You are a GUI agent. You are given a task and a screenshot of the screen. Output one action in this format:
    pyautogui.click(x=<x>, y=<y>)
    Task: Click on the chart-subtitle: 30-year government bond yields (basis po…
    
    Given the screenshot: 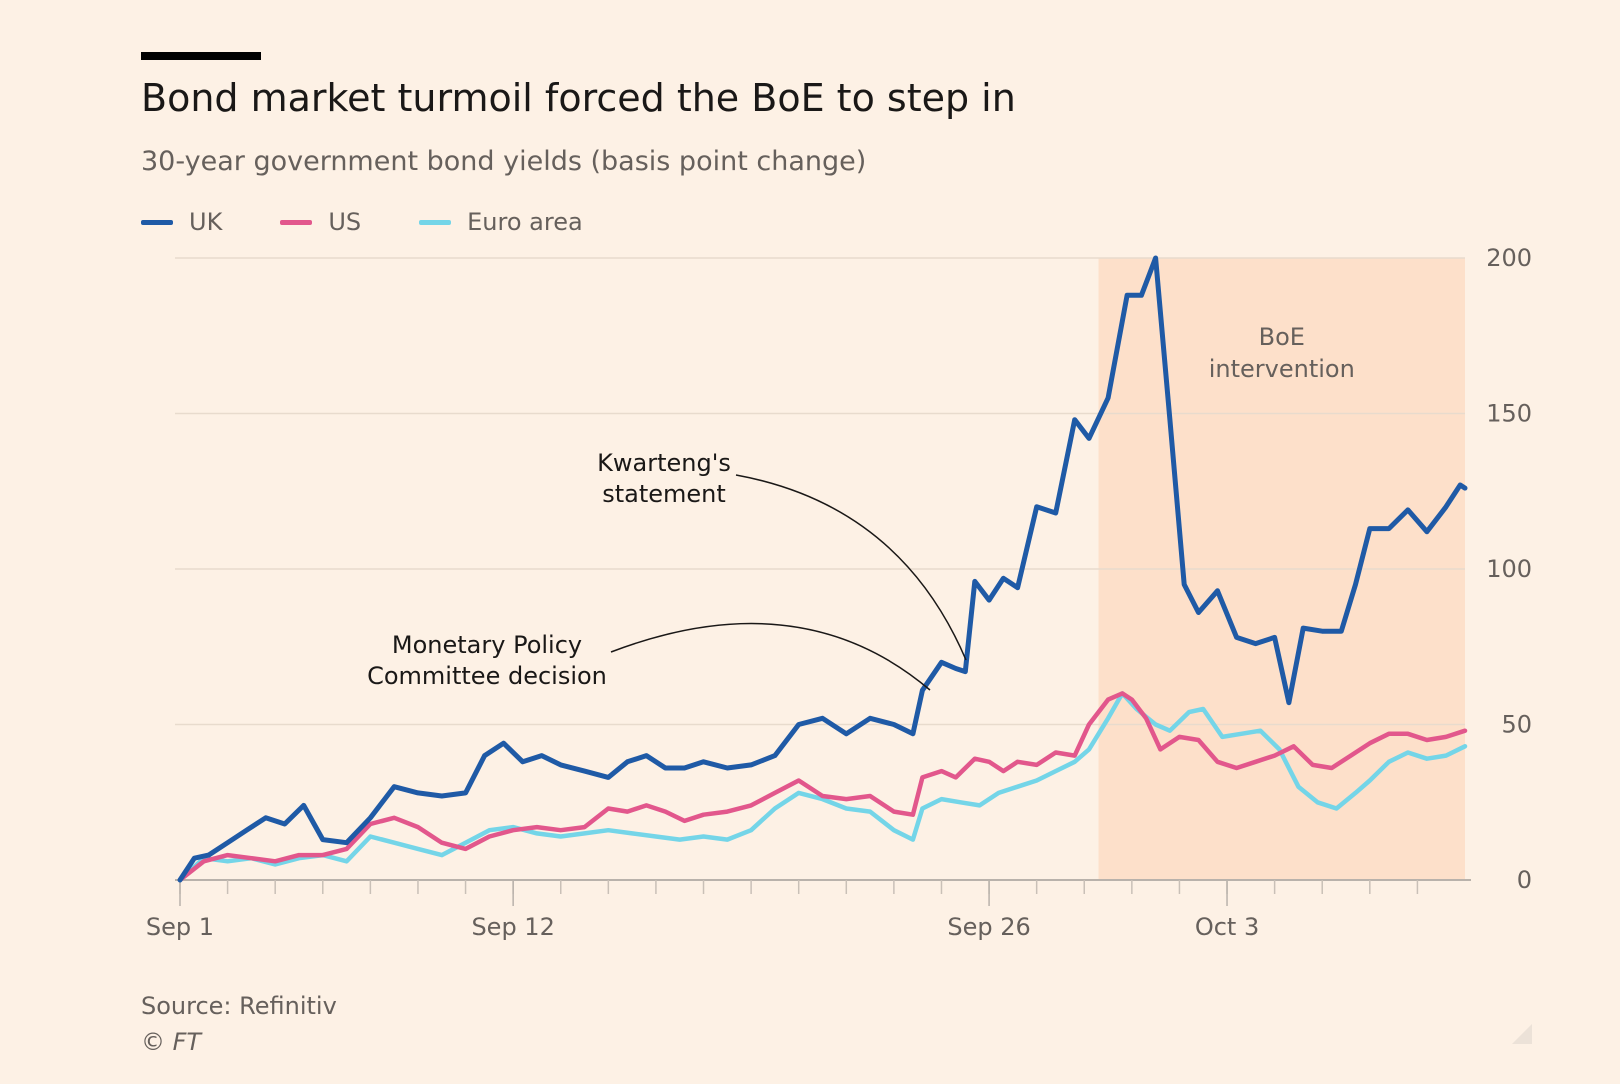 What is the action you would take?
    pyautogui.click(x=504, y=161)
    